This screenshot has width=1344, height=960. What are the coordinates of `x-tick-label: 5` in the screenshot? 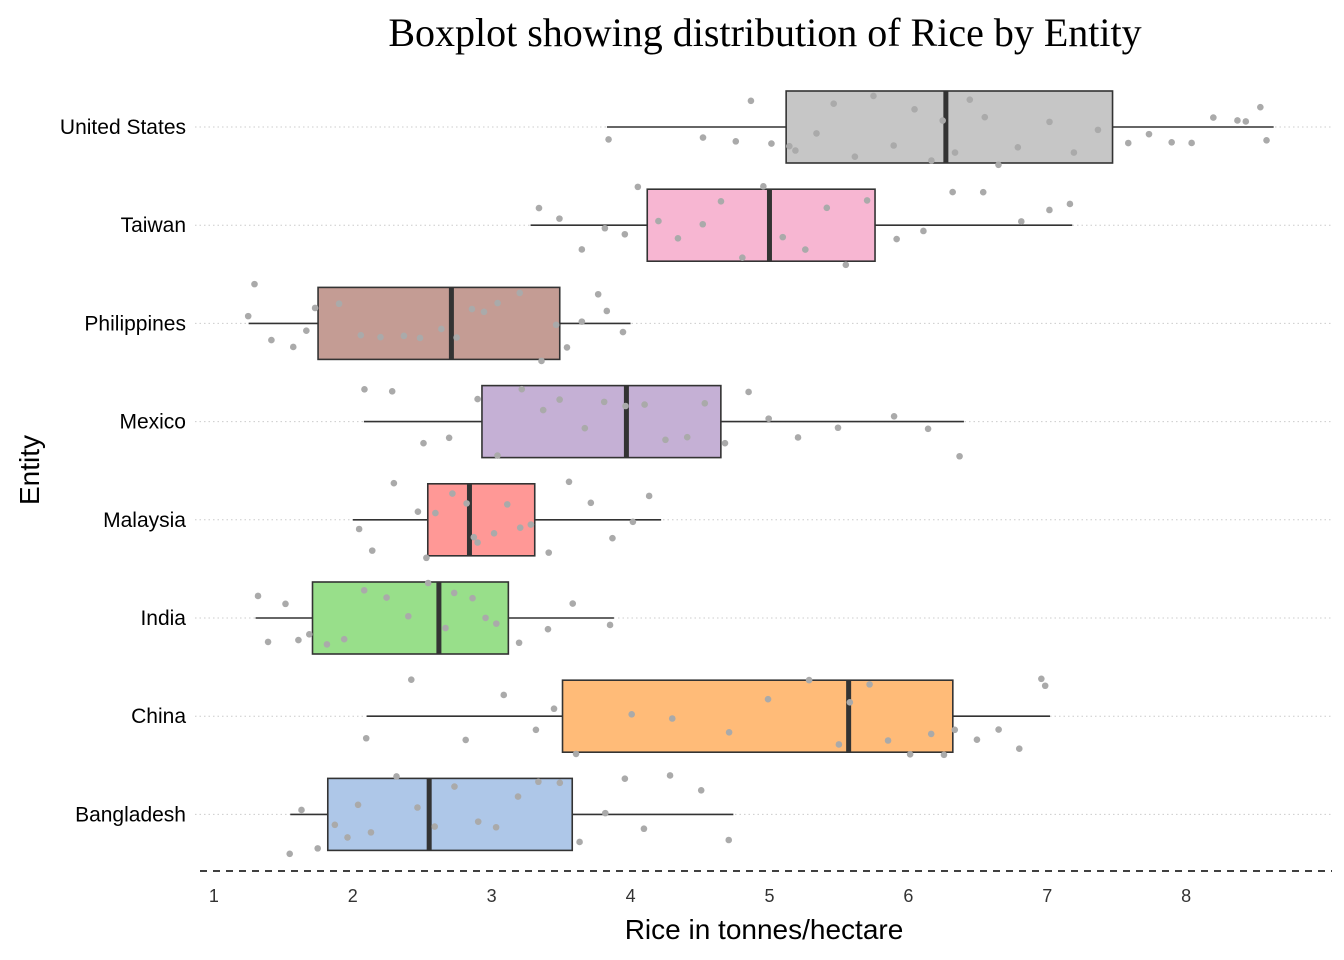 It's located at (769, 896).